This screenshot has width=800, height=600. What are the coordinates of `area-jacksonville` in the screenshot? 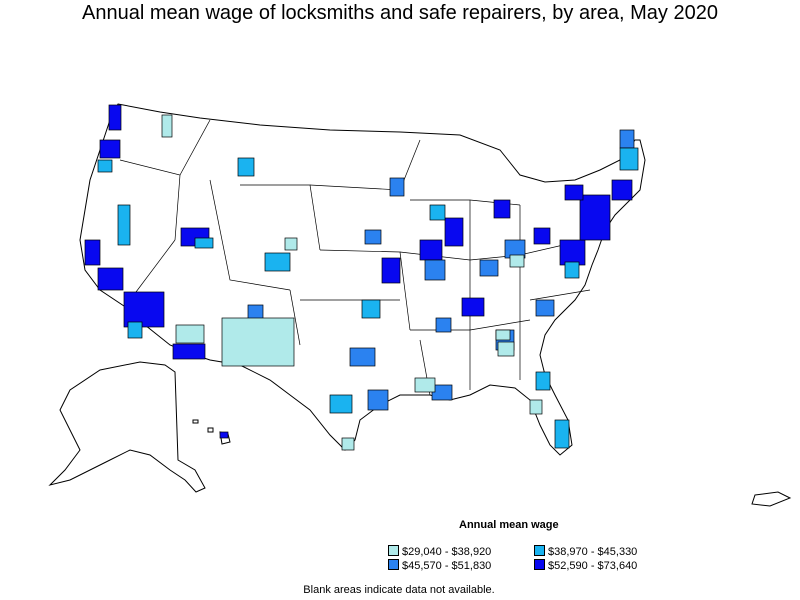 It's located at (543, 381).